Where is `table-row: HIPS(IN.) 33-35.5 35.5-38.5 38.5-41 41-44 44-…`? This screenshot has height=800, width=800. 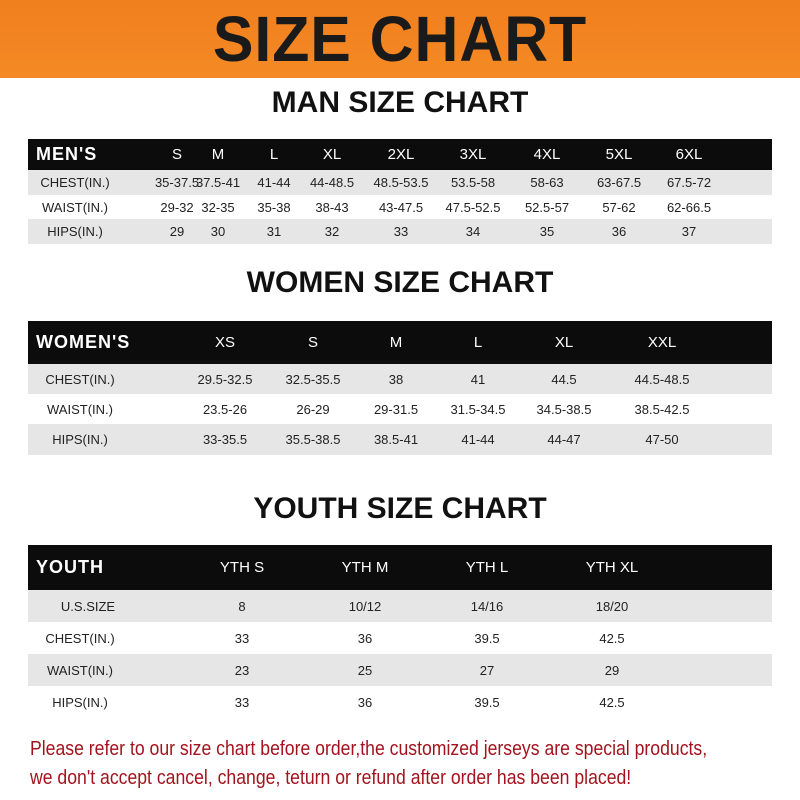
table-row: HIPS(IN.) 33-35.5 35.5-38.5 38.5-41 41-44 44-… is located at coordinates (400, 439).